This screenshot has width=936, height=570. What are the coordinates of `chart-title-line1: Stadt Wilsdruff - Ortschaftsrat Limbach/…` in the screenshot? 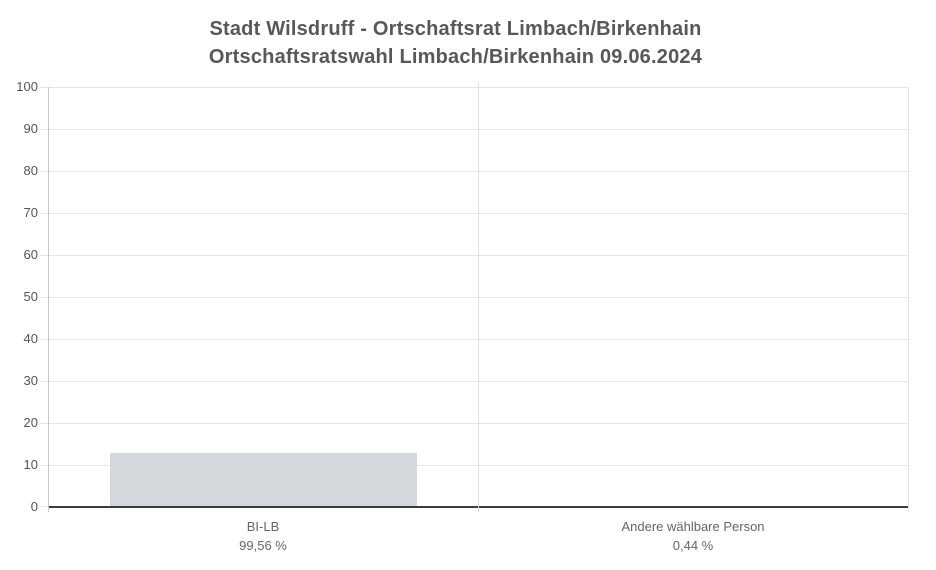 It's located at (455, 29).